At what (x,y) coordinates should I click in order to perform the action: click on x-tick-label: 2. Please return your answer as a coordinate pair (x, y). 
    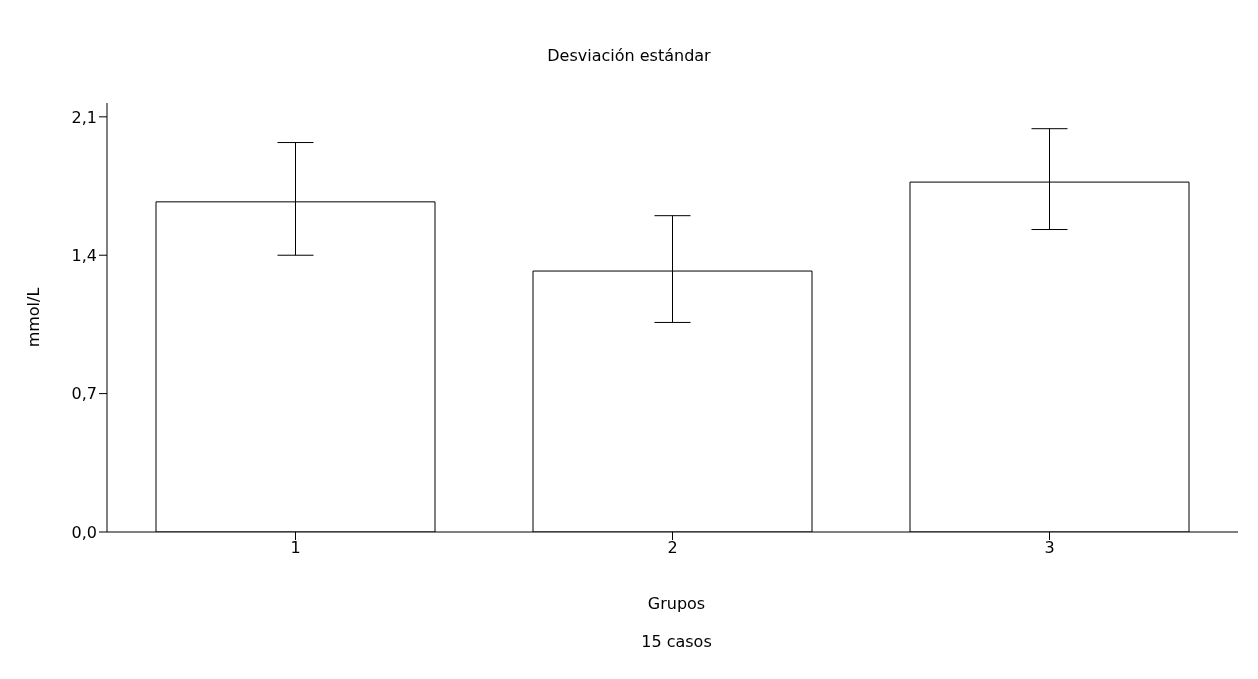
    Looking at the image, I should click on (672, 548).